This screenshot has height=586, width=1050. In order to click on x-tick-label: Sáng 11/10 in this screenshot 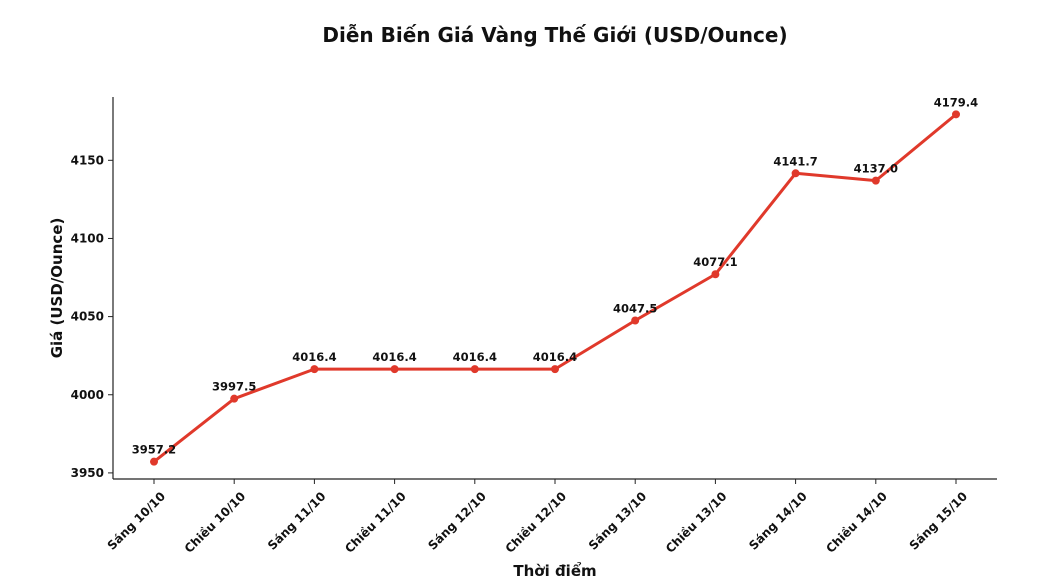, I will do `click(297, 521)`.